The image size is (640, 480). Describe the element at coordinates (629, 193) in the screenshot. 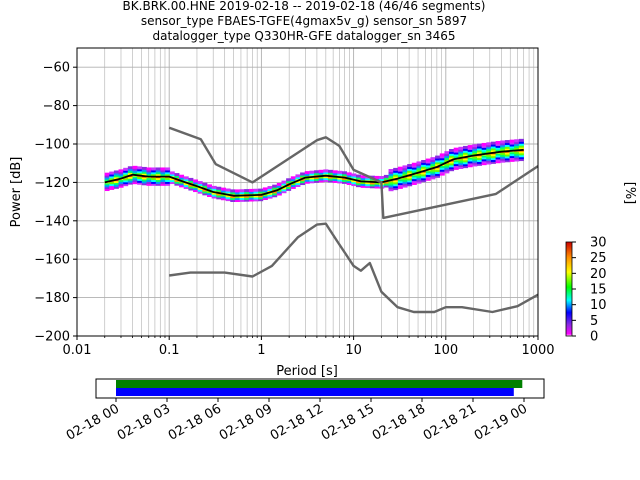

I see `colorbar-label: [%]` at that location.